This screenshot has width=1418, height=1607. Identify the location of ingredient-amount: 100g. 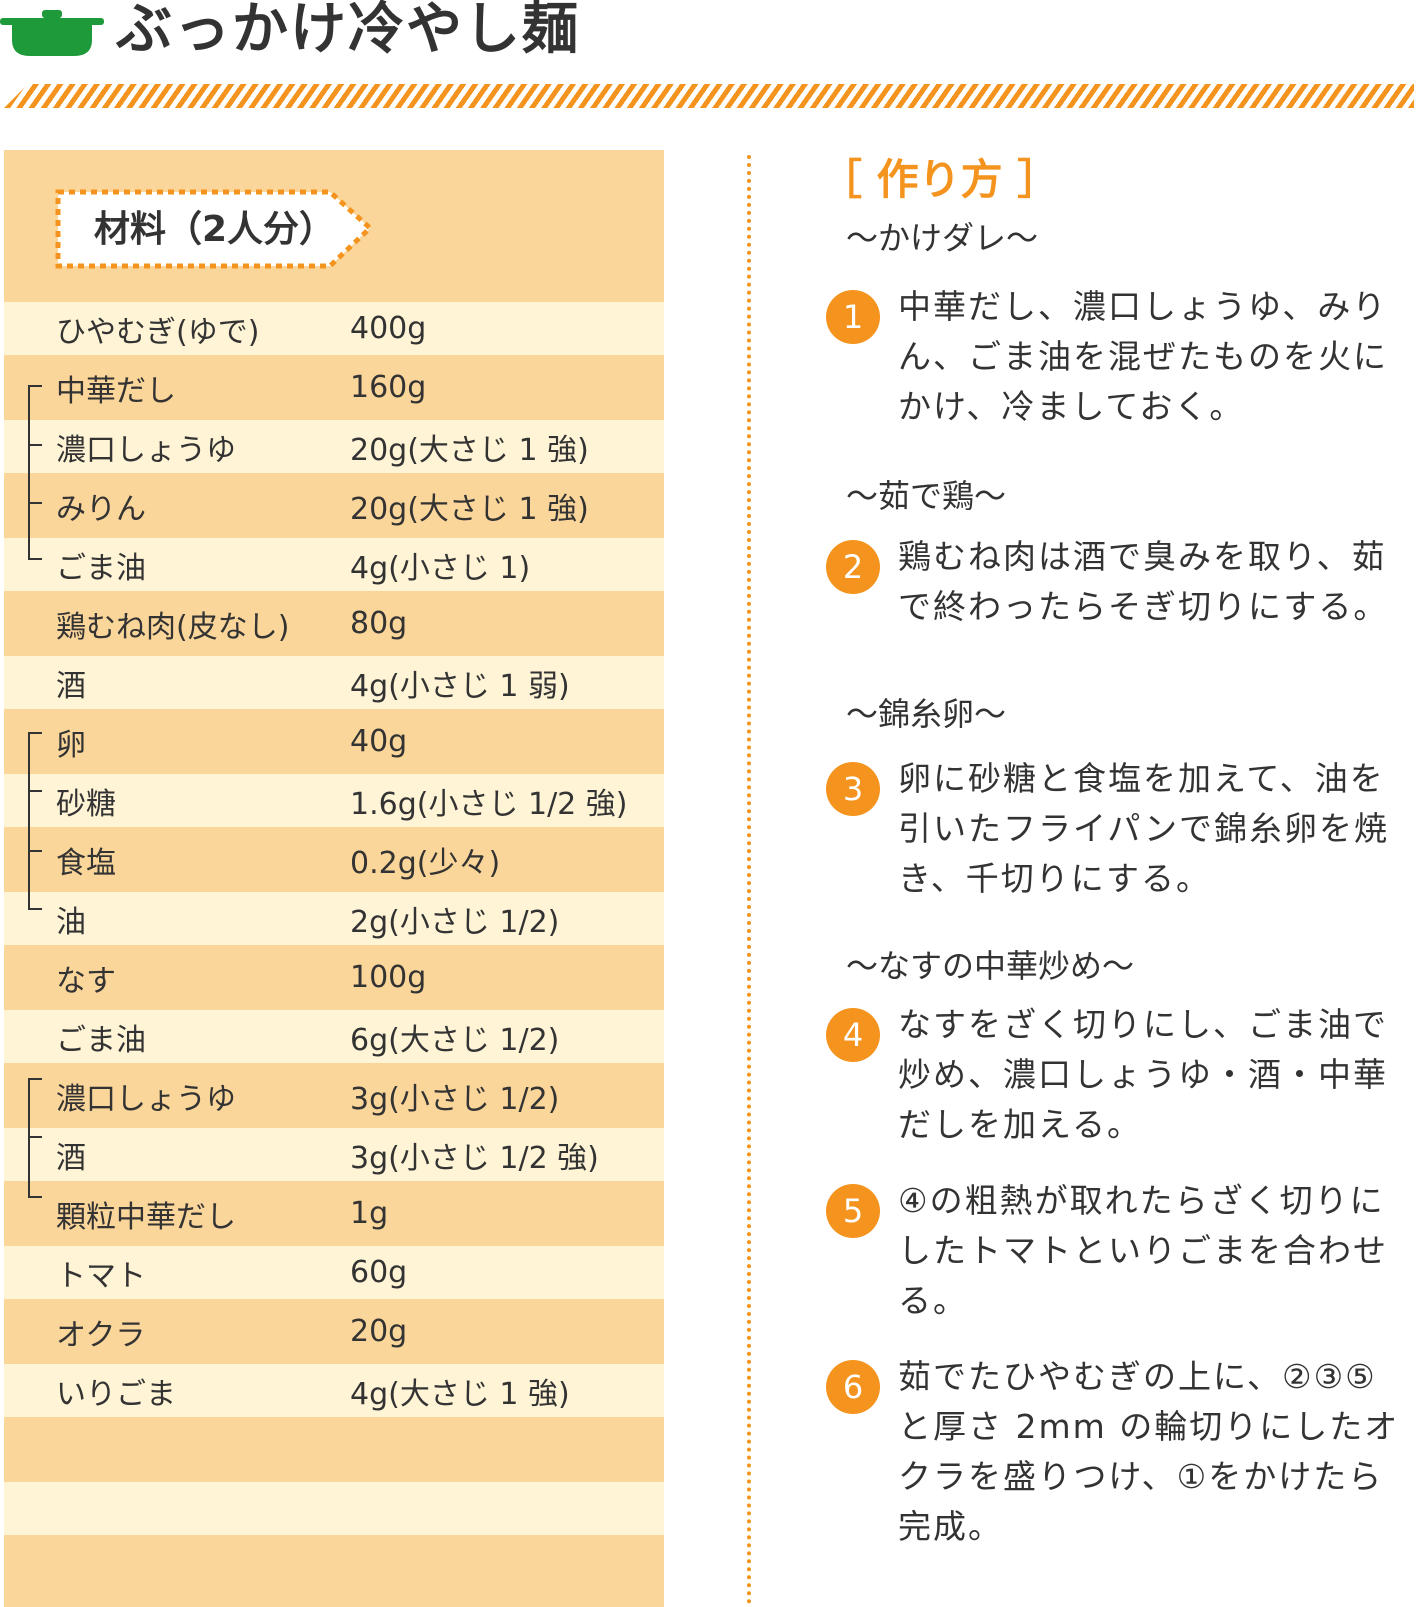
(388, 977).